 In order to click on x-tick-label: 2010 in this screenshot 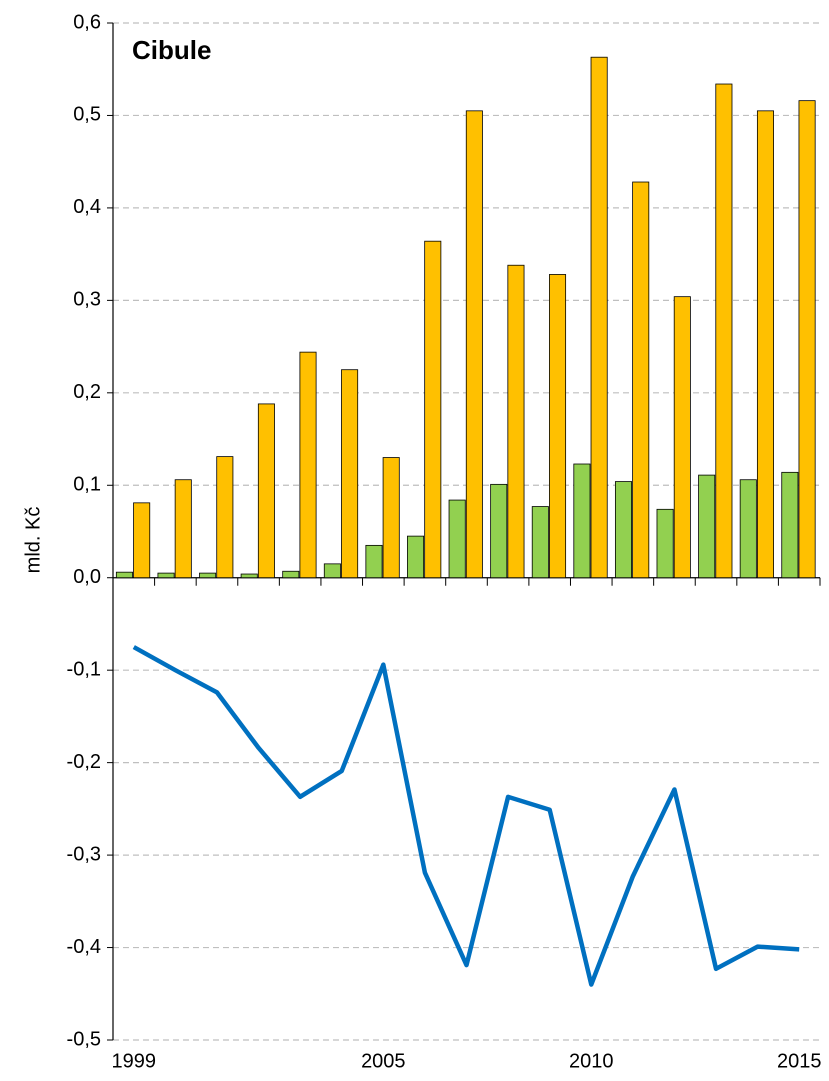, I will do `click(591, 1061)`.